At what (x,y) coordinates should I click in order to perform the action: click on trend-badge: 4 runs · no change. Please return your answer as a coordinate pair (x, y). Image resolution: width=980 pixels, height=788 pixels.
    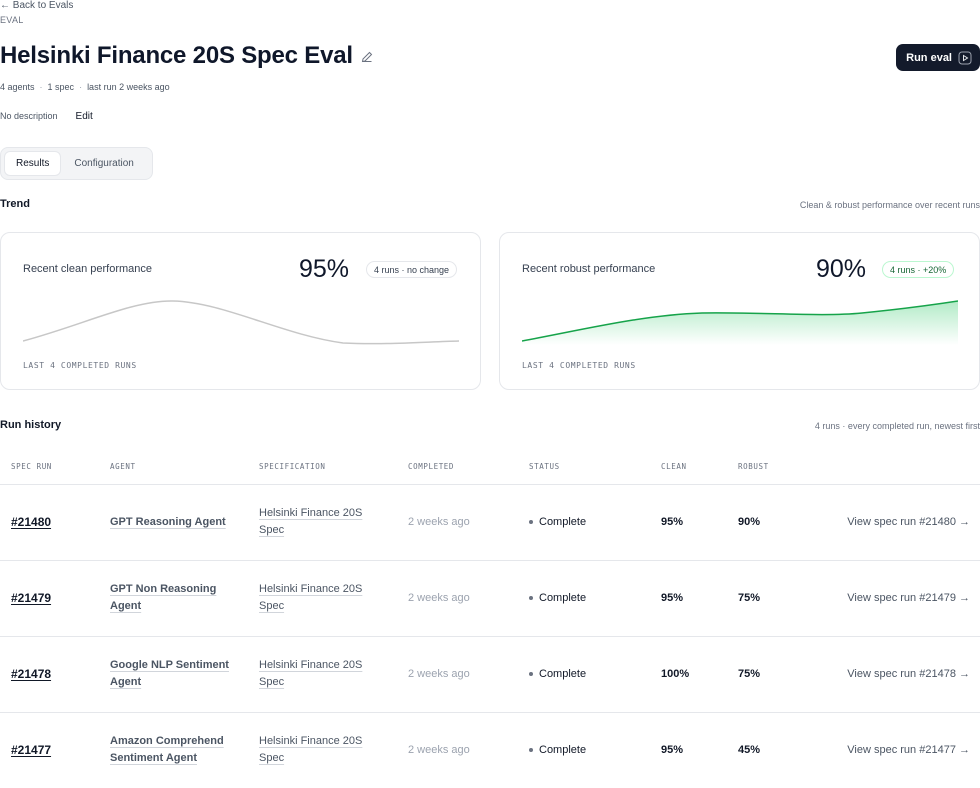
    Looking at the image, I should click on (412, 269).